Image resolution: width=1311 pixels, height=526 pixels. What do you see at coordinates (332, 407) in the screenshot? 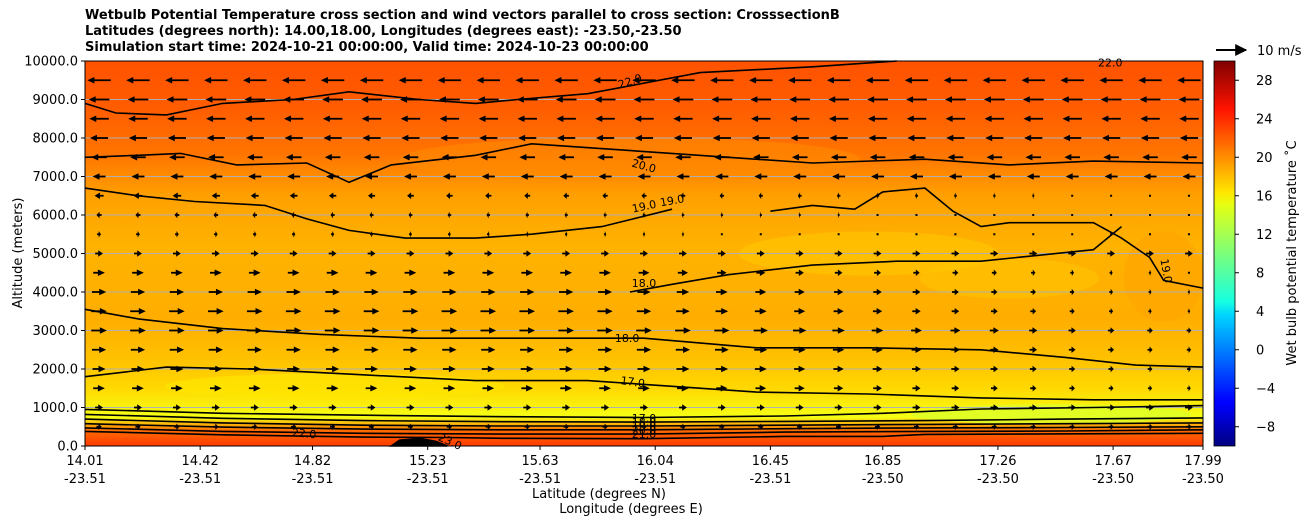
I see `wind-arrow-r17-c6` at bounding box center [332, 407].